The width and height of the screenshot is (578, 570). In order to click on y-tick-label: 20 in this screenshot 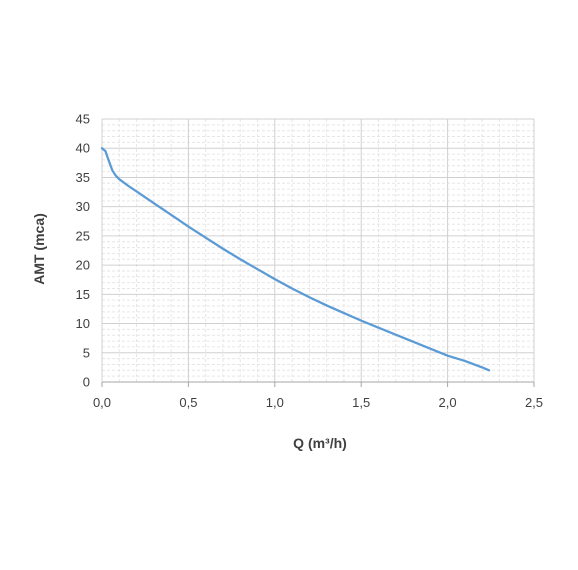, I will do `click(83, 265)`.